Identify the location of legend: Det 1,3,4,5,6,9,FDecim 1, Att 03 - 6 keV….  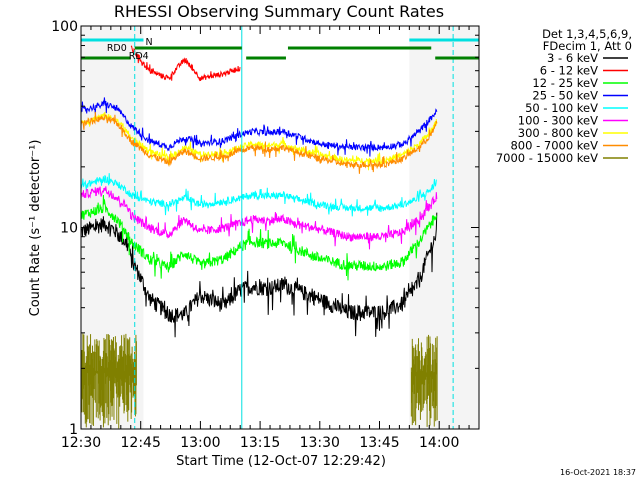
(564, 96).